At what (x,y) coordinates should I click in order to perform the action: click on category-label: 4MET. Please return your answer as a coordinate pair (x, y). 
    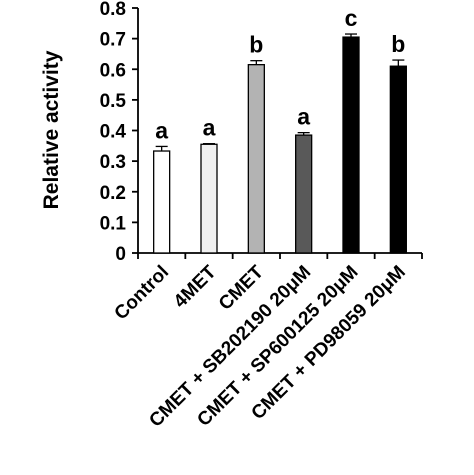
    Looking at the image, I should click on (195, 286).